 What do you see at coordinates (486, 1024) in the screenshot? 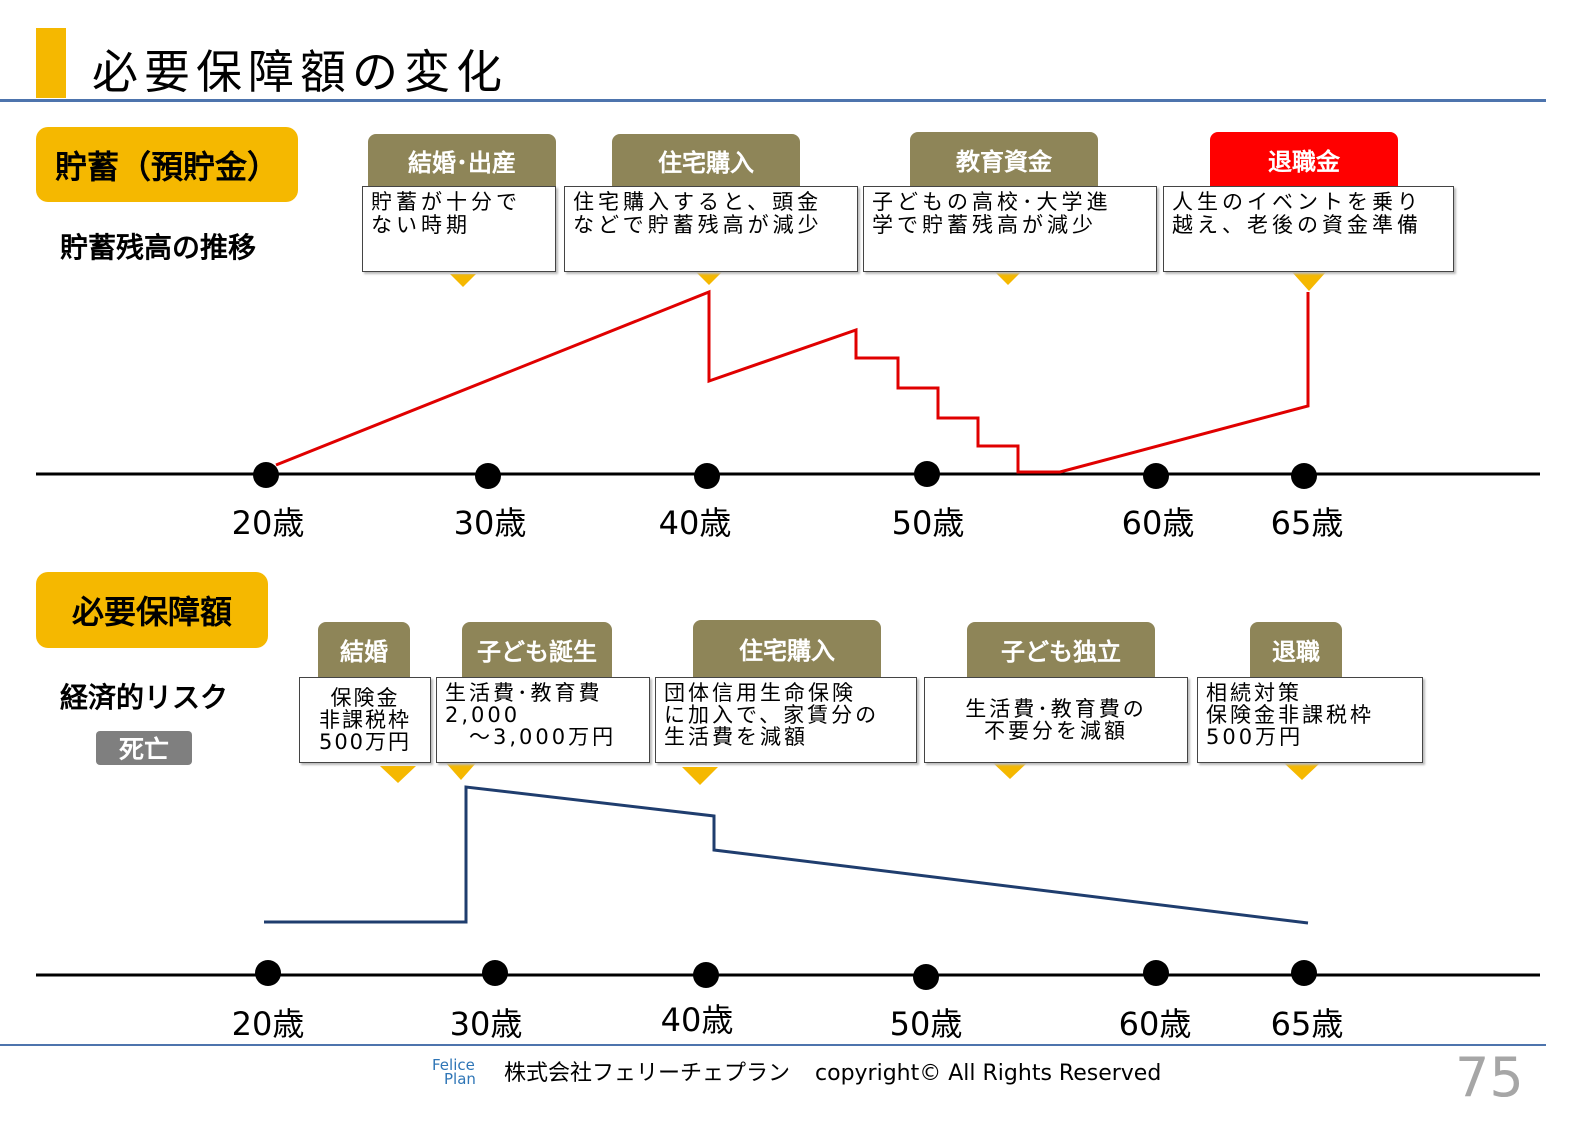
I see `coverage-age-label: 30歳` at bounding box center [486, 1024].